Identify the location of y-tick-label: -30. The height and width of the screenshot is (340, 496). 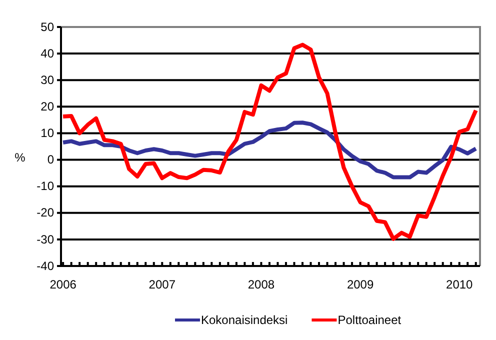
(45, 239).